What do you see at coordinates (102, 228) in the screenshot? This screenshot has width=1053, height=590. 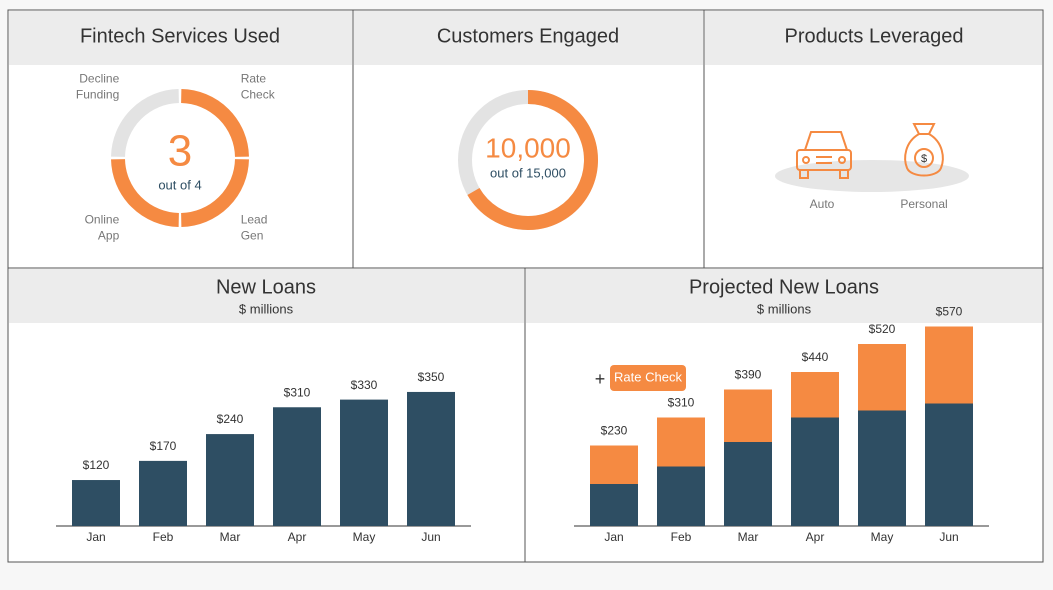 I see `segment-label: Online App` at bounding box center [102, 228].